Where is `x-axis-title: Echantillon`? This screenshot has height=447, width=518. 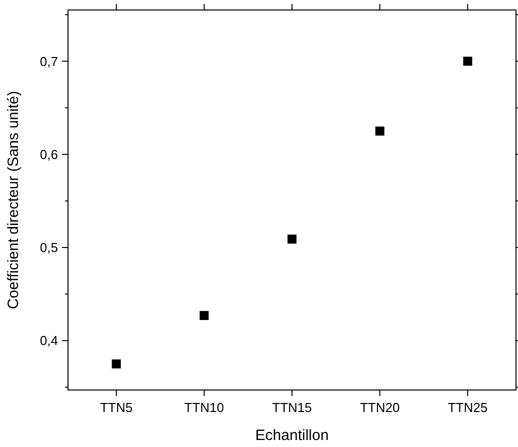 x-axis-title: Echantillon is located at coordinates (292, 435).